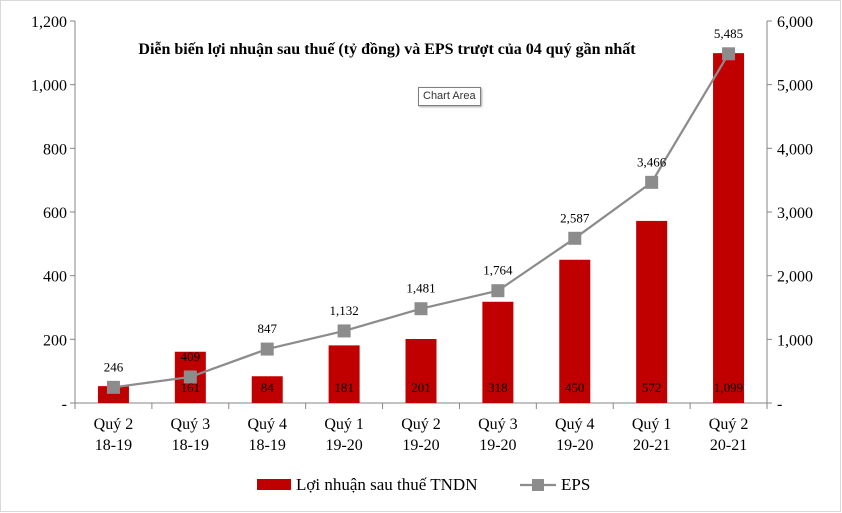 This screenshot has width=842, height=513. I want to click on eps-data-label: 246, so click(114, 366).